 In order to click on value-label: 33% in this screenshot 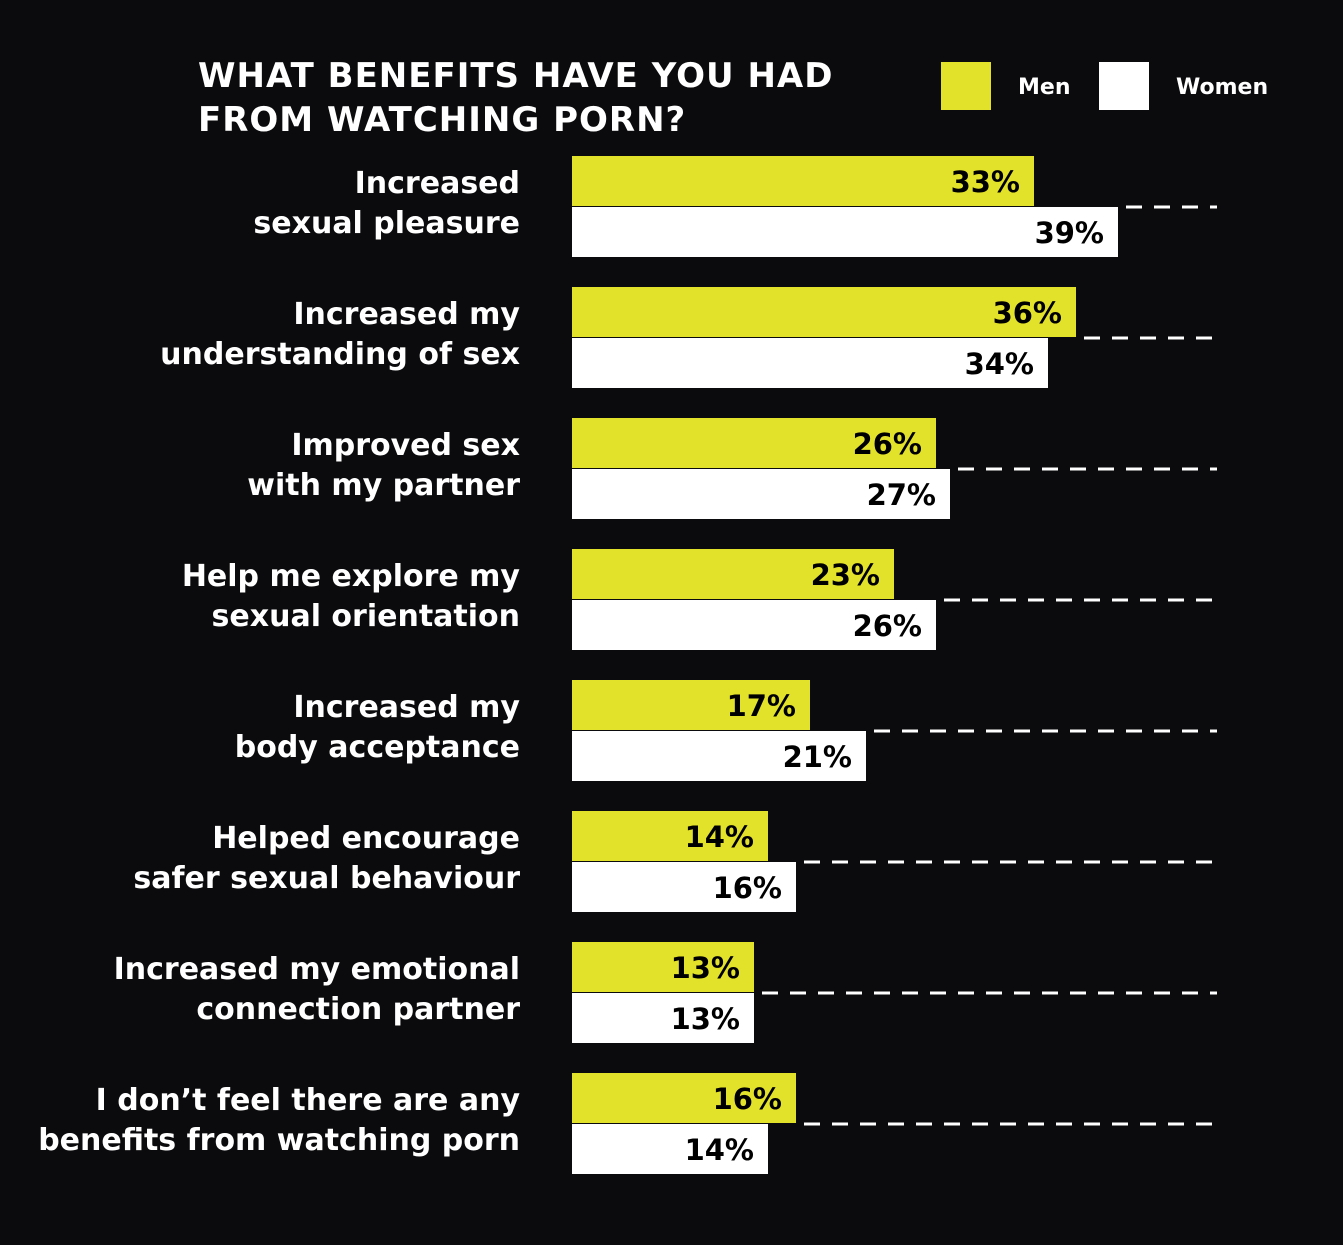, I will do `click(985, 182)`.